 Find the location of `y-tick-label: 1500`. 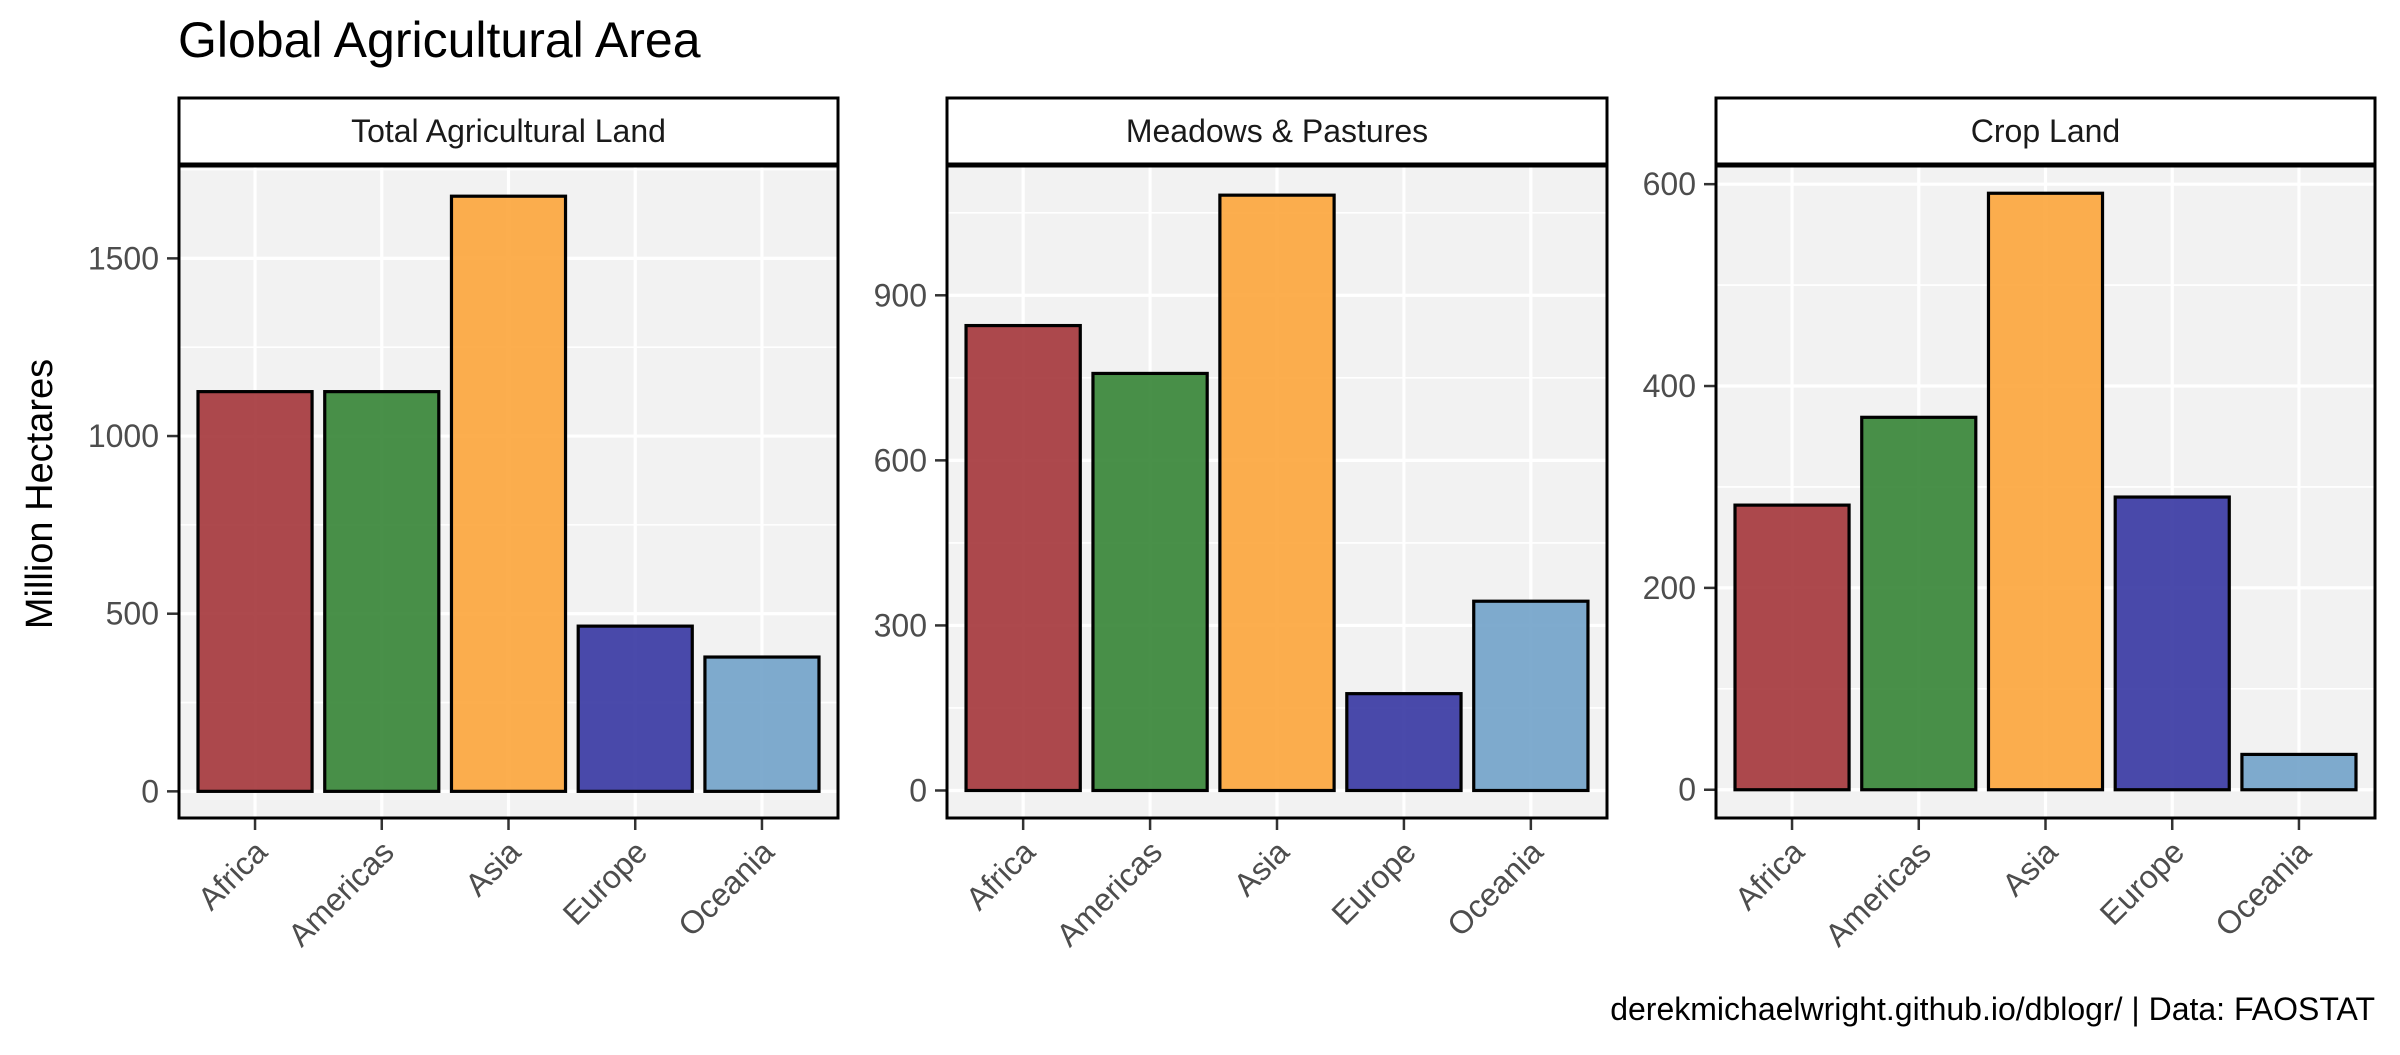

y-tick-label: 1500 is located at coordinates (123, 258).